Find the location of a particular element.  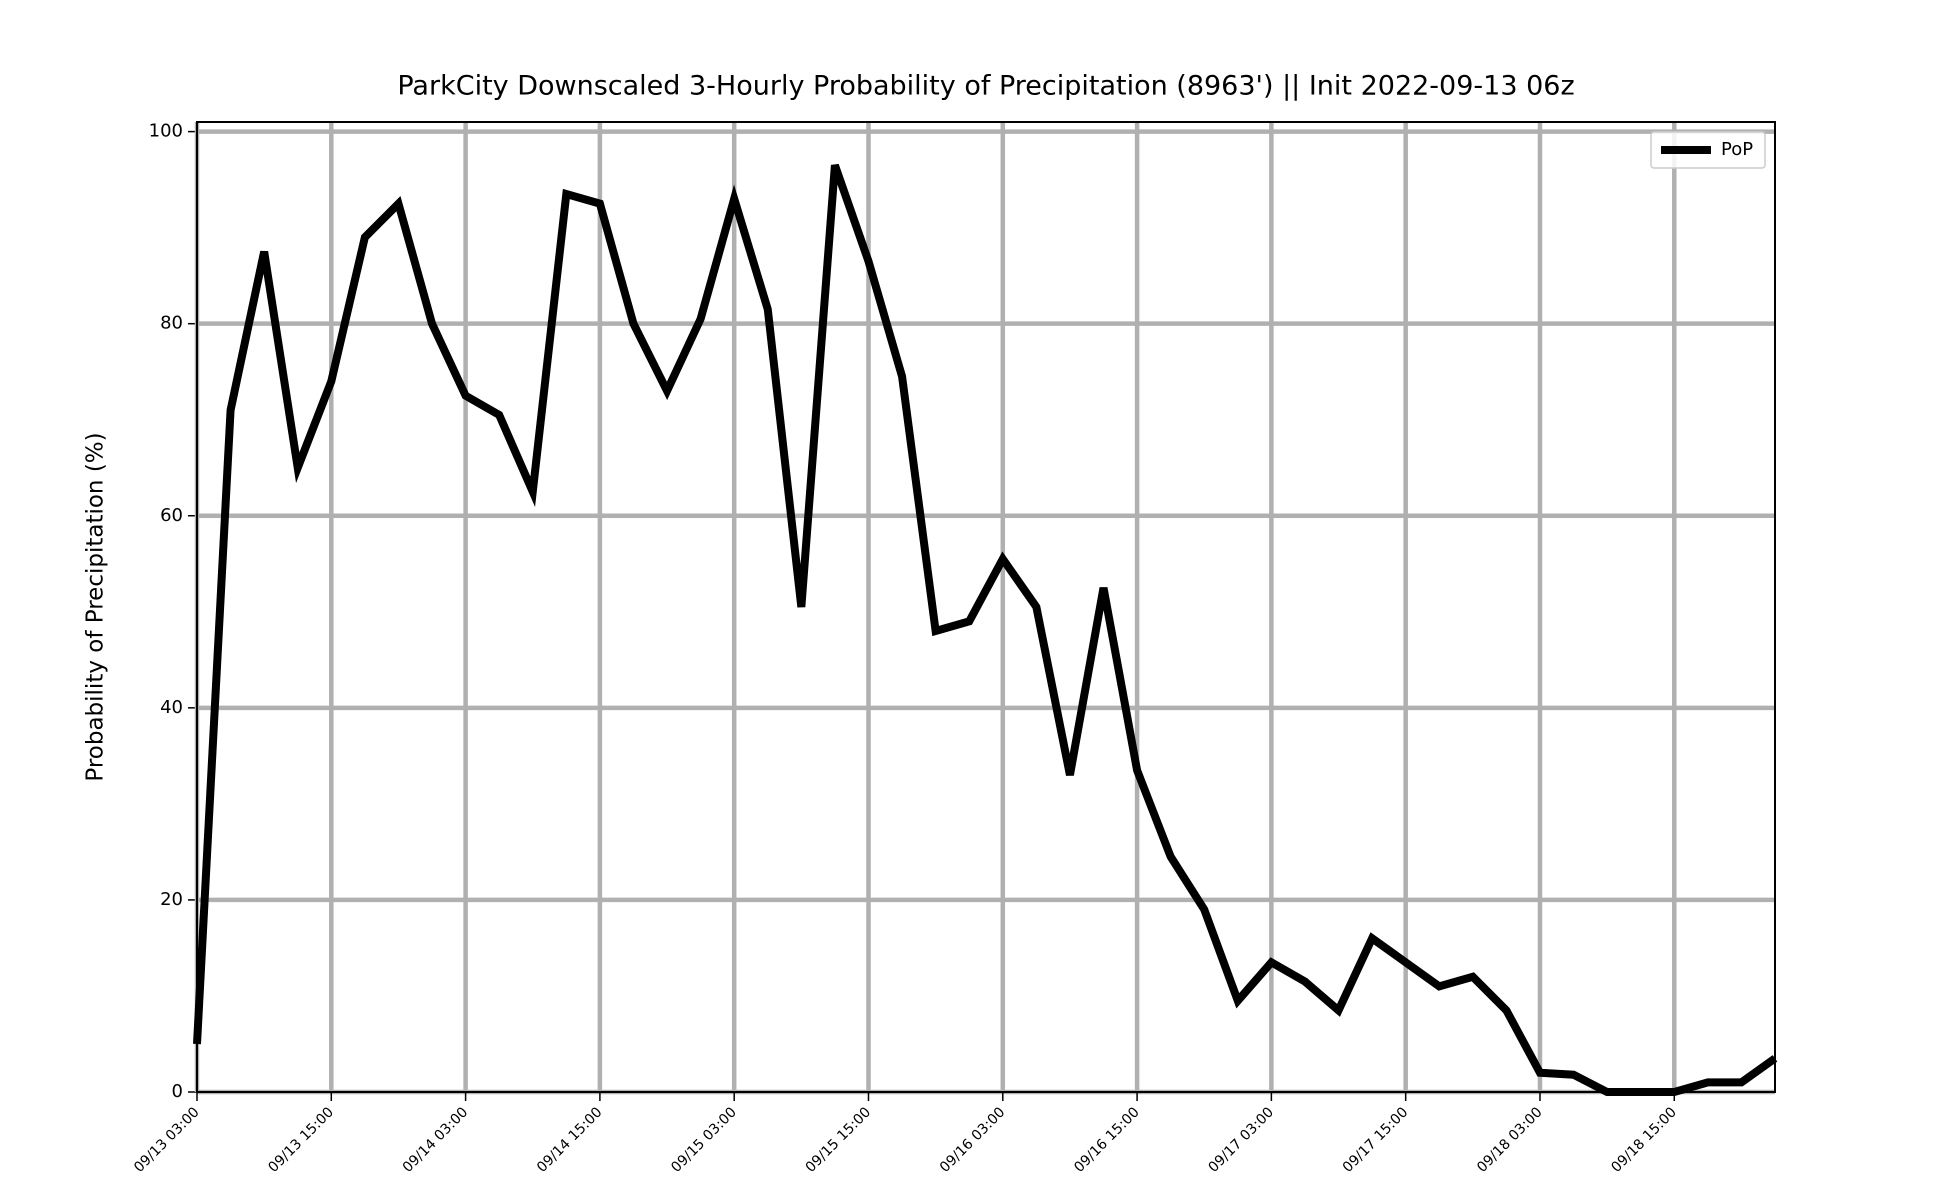

y-tick-label: 0 is located at coordinates (177, 1091).